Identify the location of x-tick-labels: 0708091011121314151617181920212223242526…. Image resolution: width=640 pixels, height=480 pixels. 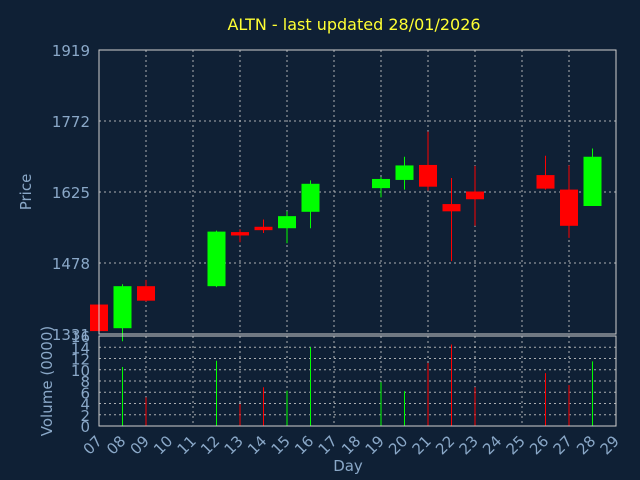
(351, 445).